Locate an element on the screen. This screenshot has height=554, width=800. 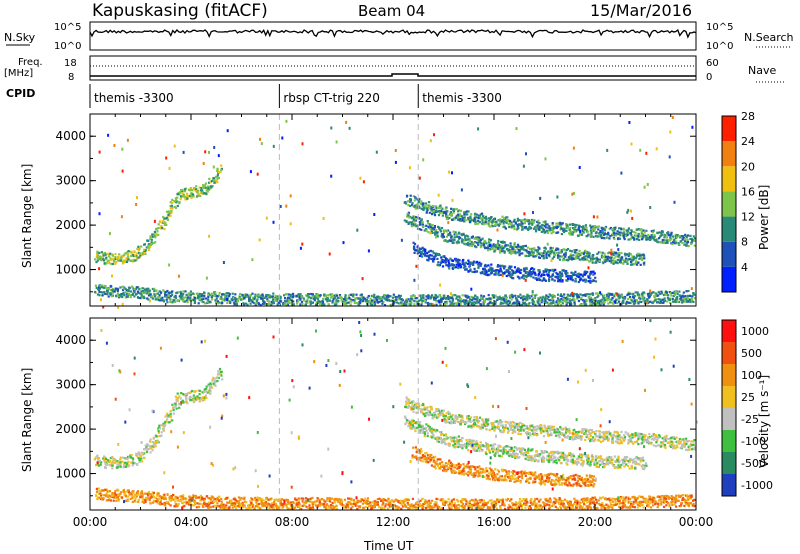
colorbar-segment is located at coordinates (729, 204).